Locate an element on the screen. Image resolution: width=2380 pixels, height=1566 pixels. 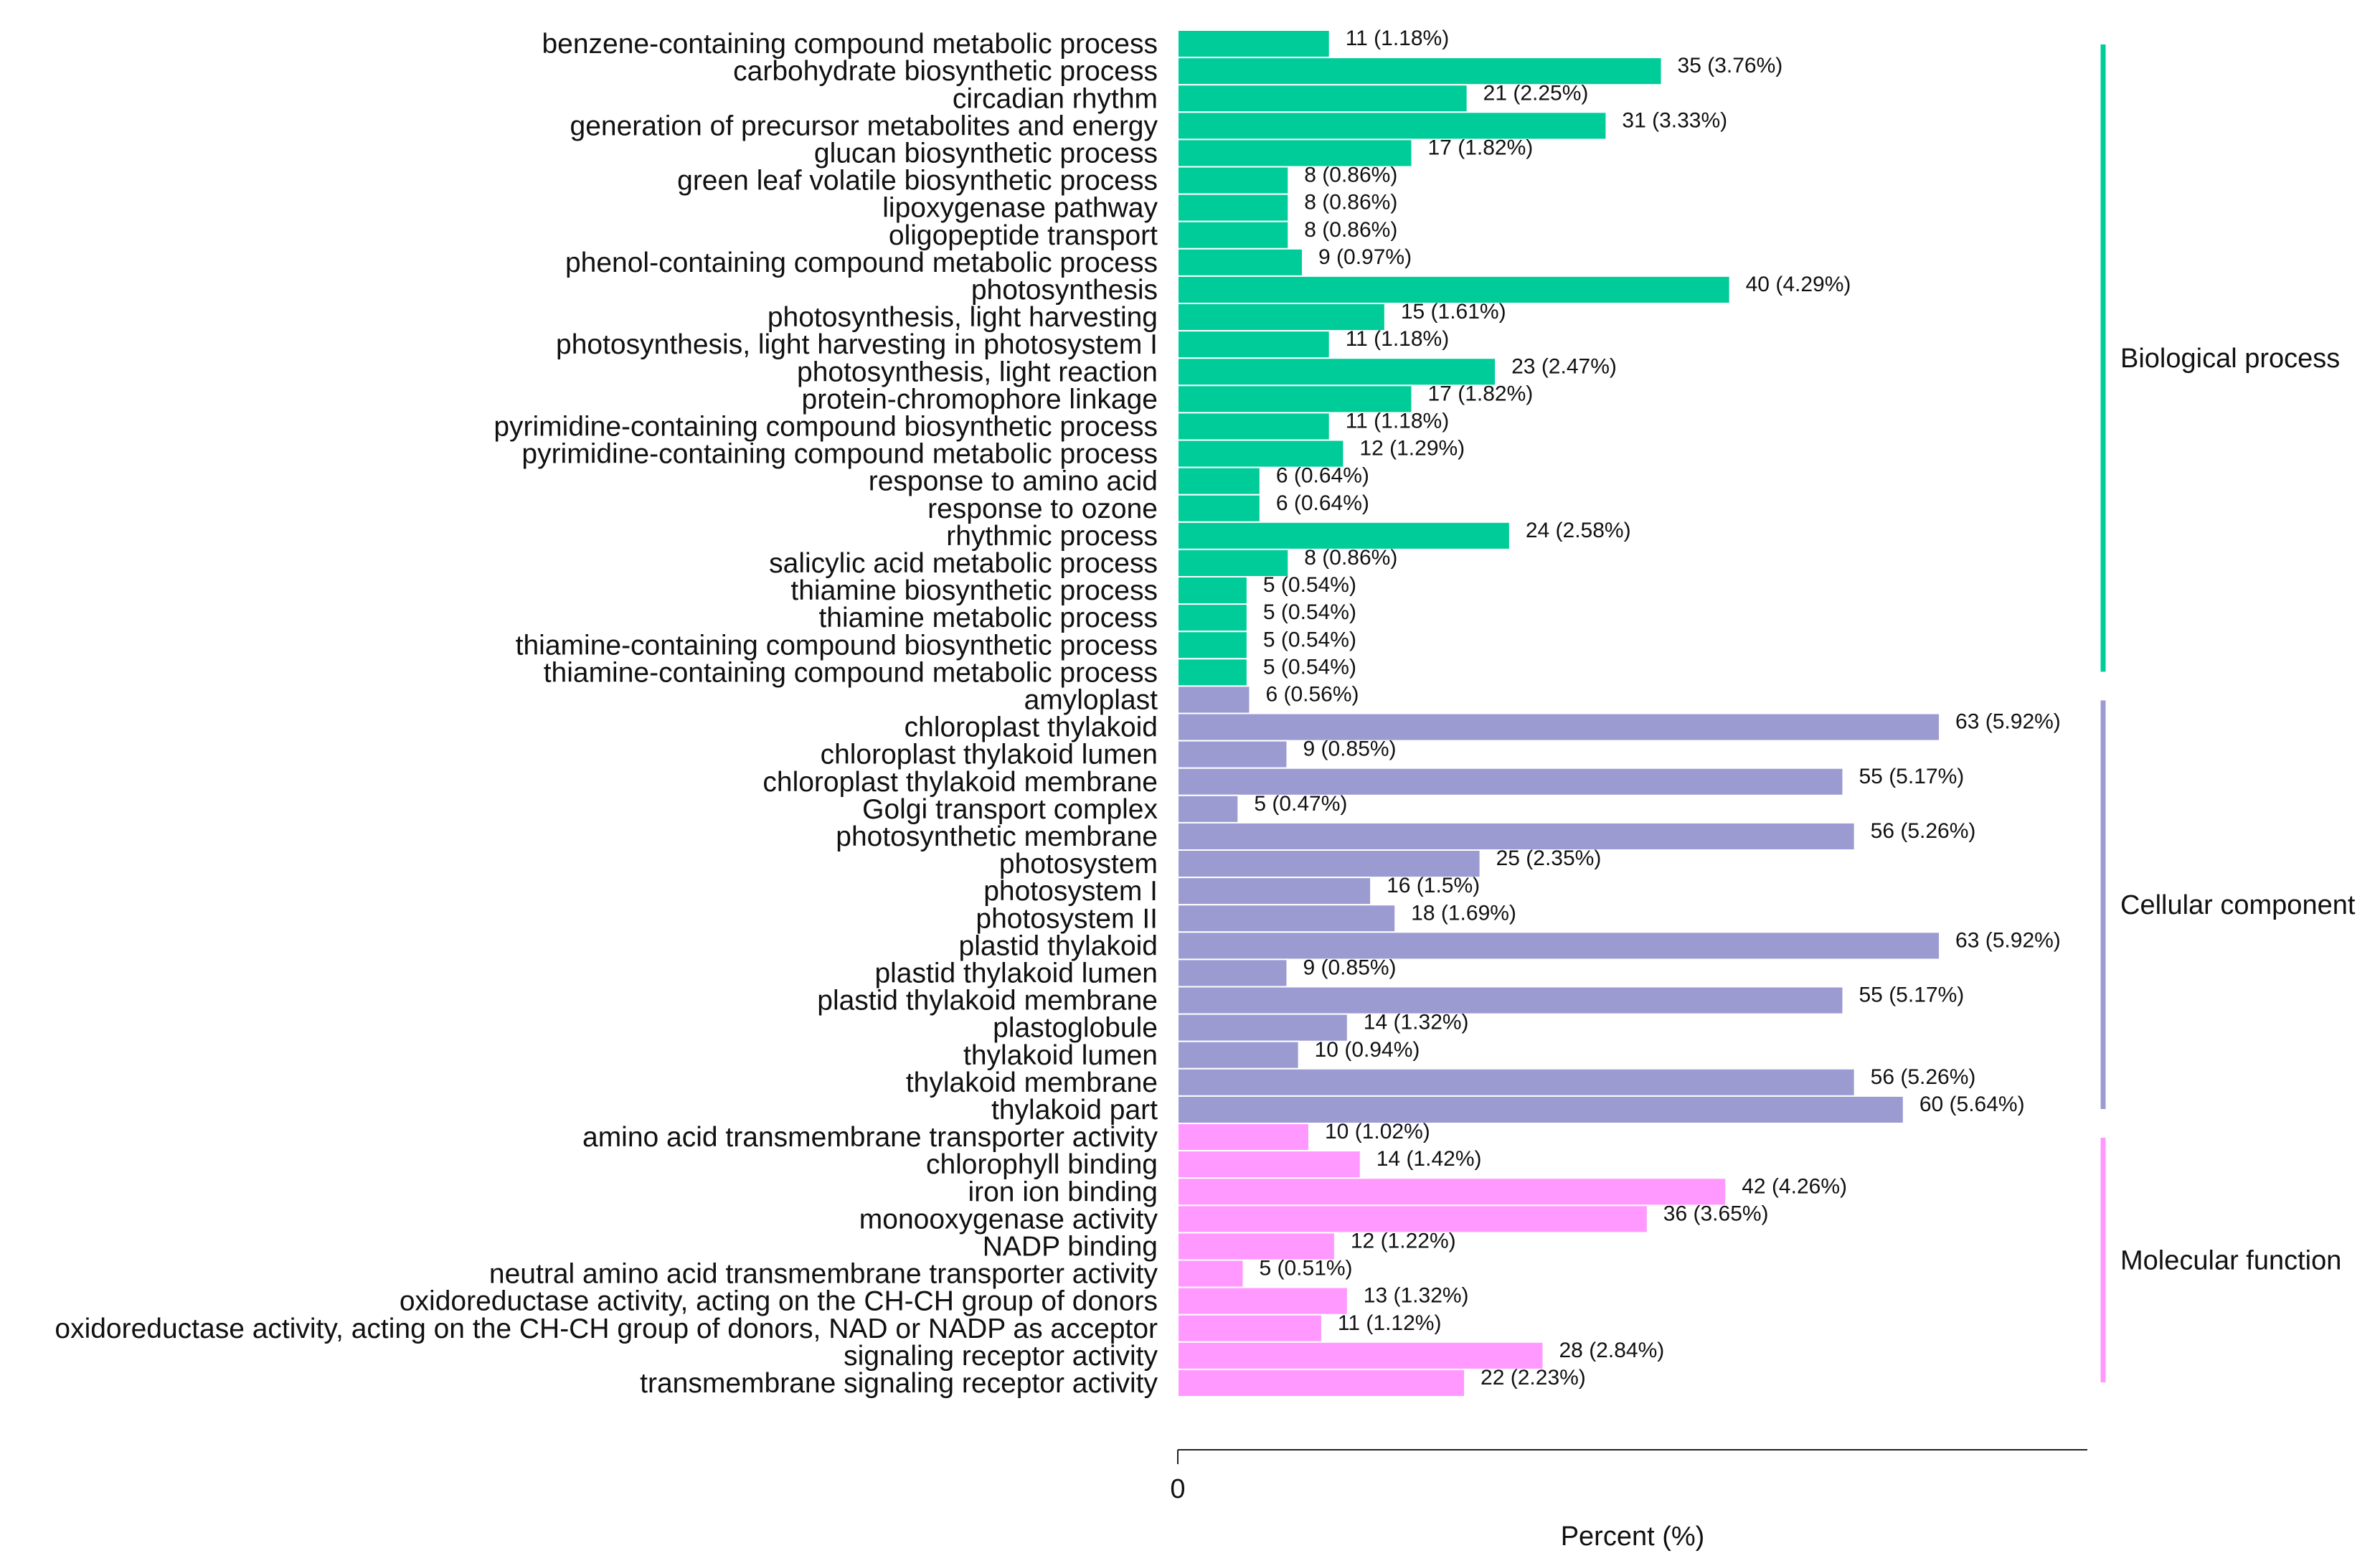
bar-plastoglobule is located at coordinates (1263, 1027).